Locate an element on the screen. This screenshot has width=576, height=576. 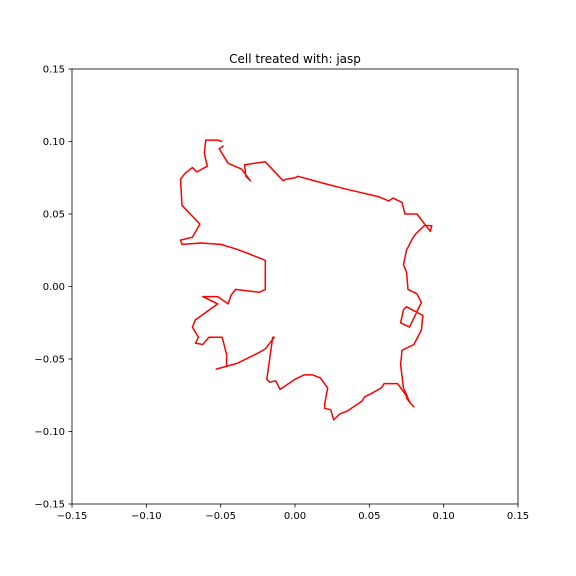
y-tick-label: −0.10 is located at coordinates (49, 432).